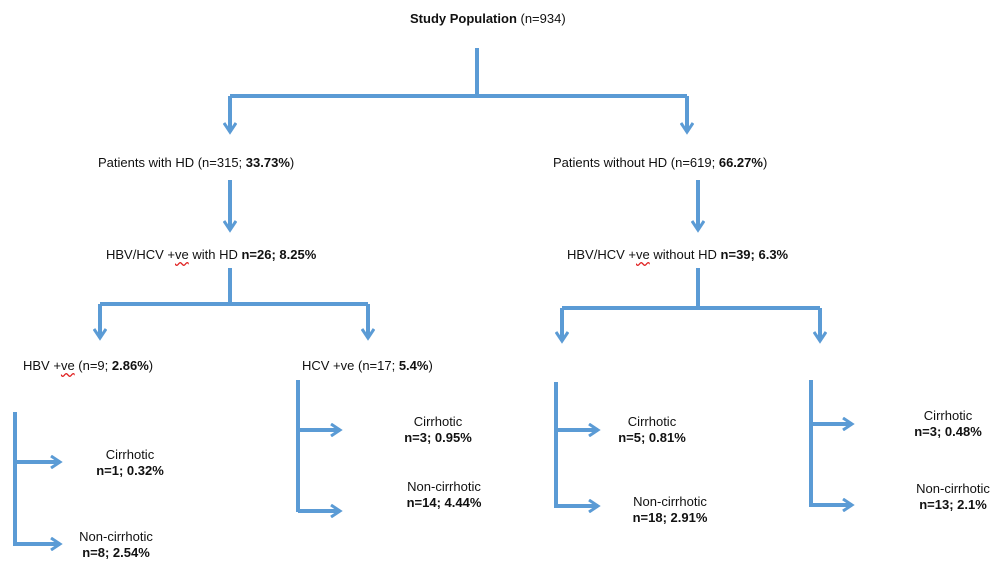 This screenshot has width=1003, height=564. I want to click on hcv-cirrhotic-stat: n=3; 0.95%, so click(438, 437).